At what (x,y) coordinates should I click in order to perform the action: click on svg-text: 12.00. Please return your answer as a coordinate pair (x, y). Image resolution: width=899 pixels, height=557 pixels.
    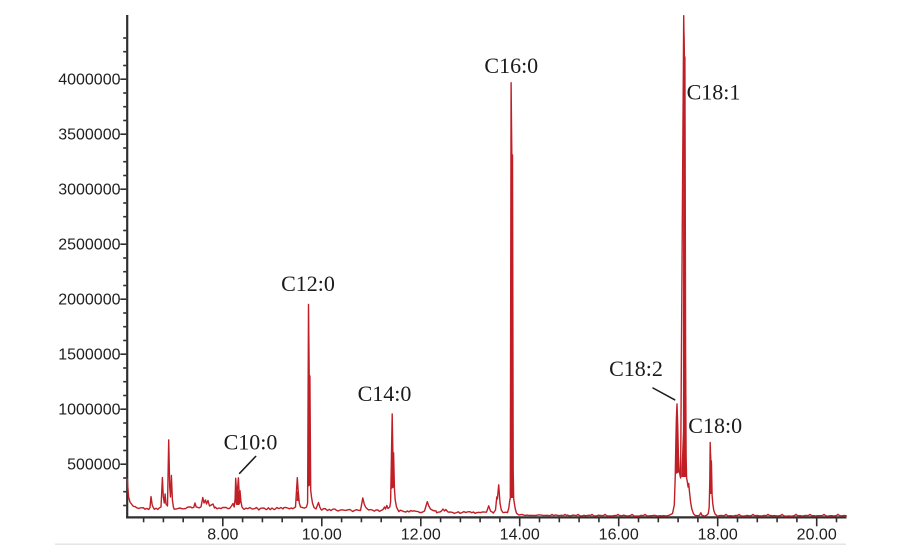
    Looking at the image, I should click on (421, 535).